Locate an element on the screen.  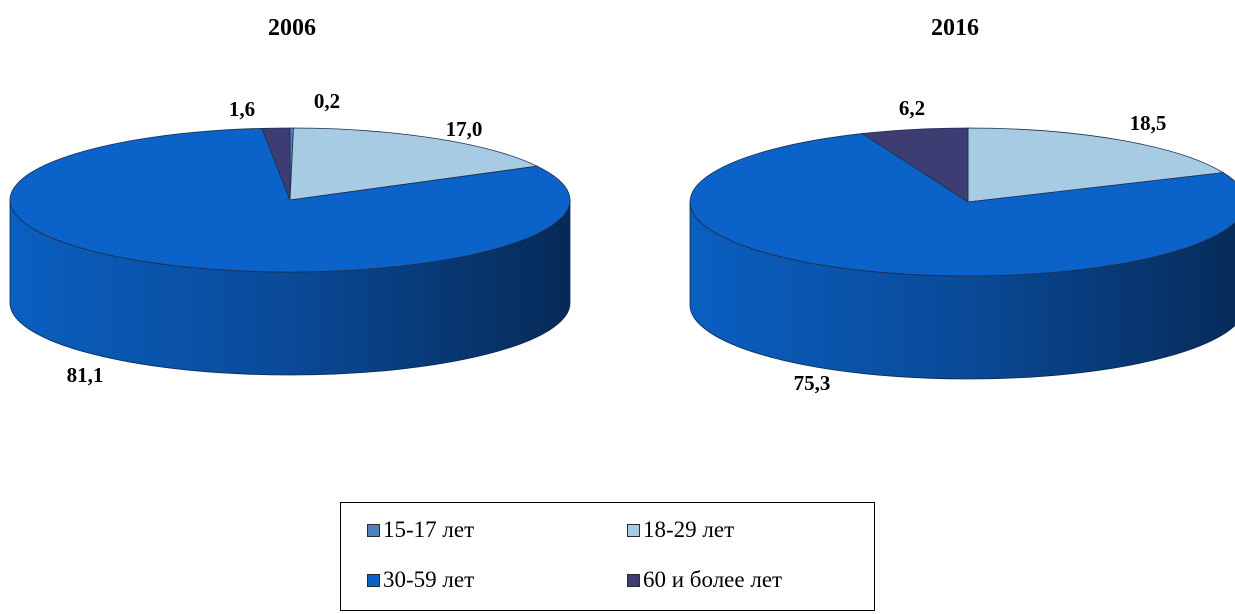
data-label-2016-30-59: 75,3 is located at coordinates (812, 383).